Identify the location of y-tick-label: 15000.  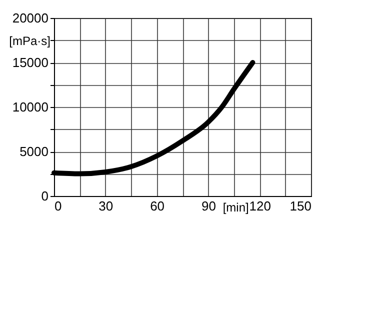
(30, 62).